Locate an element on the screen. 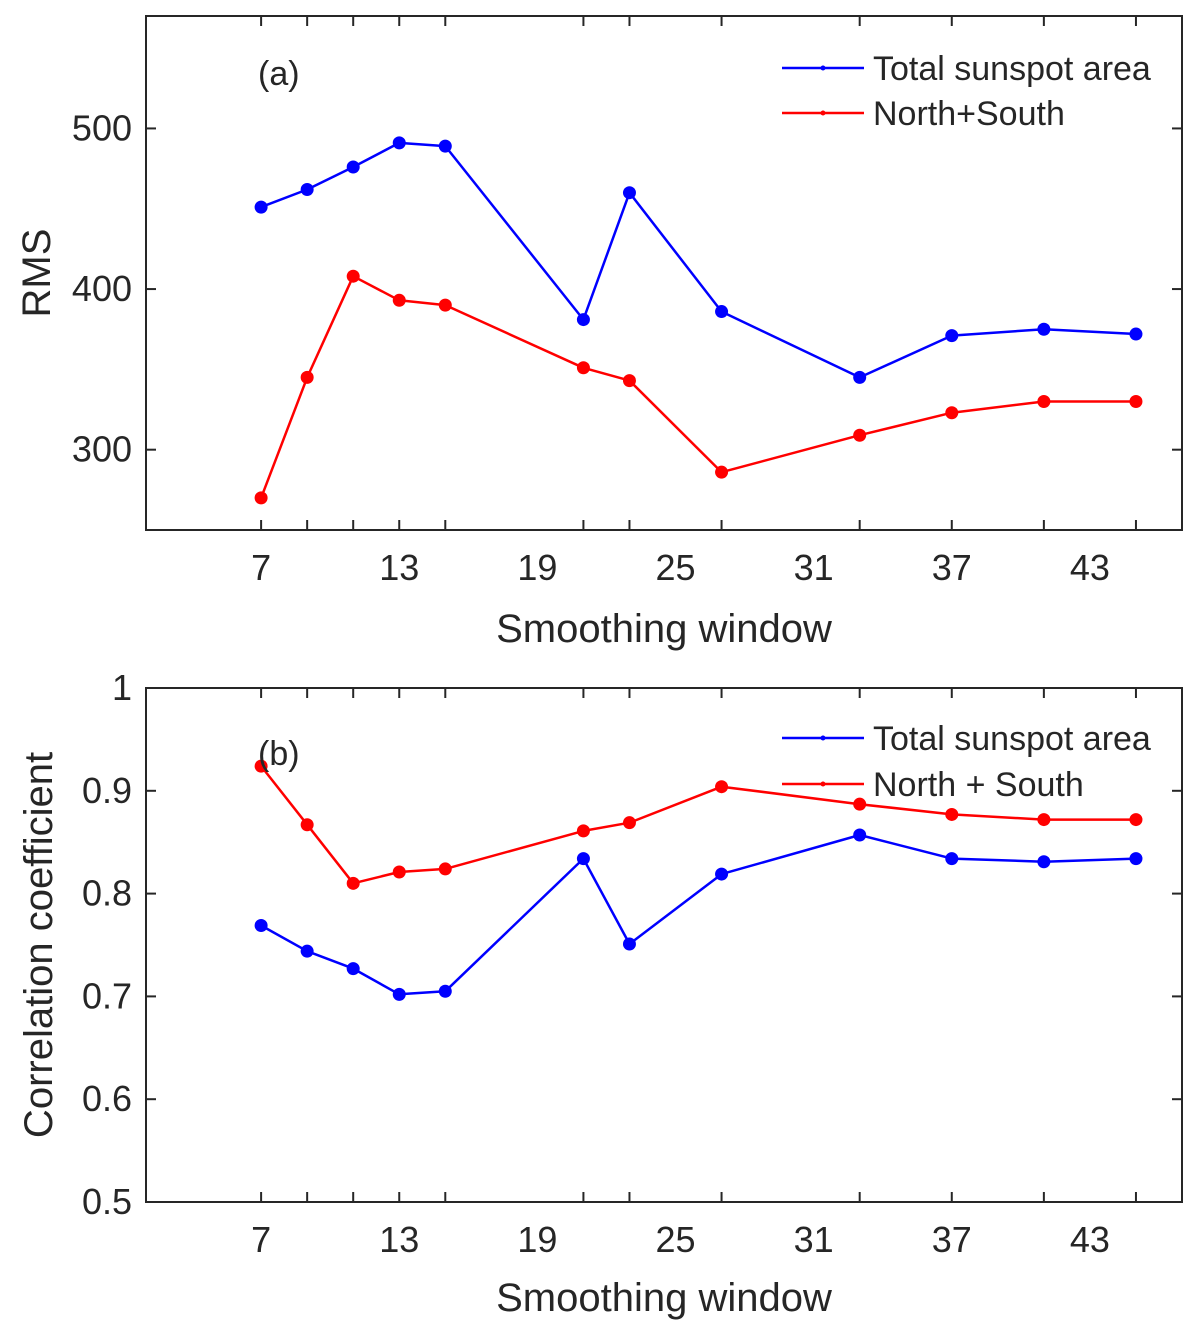 The image size is (1200, 1333). panel-b-series is located at coordinates (698, 880).